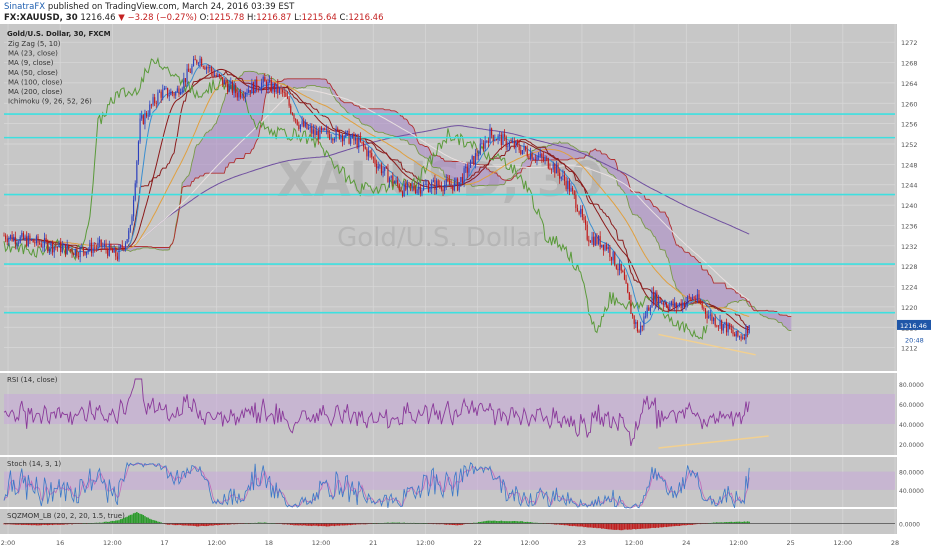 This screenshot has height=550, width=932. I want to click on publisher-name: SinatraFX, so click(25, 7).